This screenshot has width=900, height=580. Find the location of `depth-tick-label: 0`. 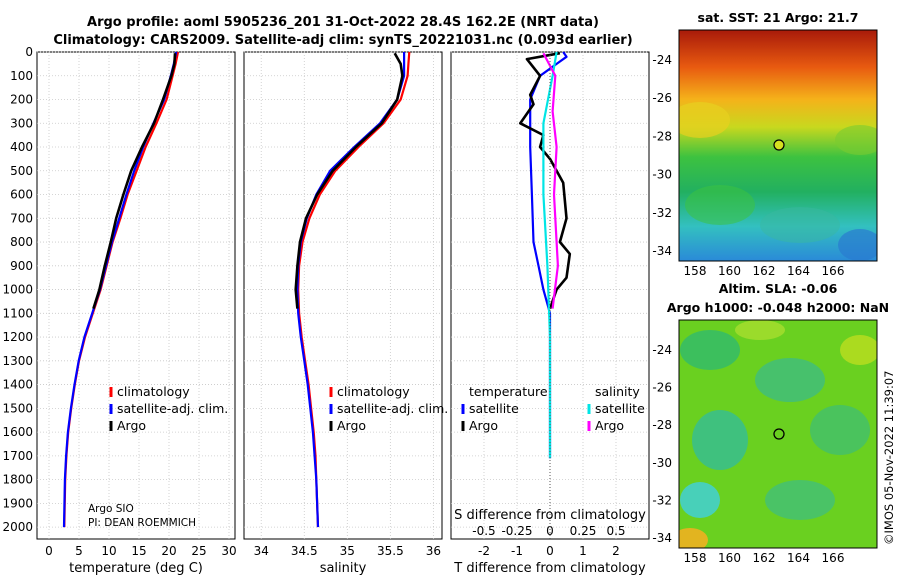

depth-tick-label: 0 is located at coordinates (29, 52).